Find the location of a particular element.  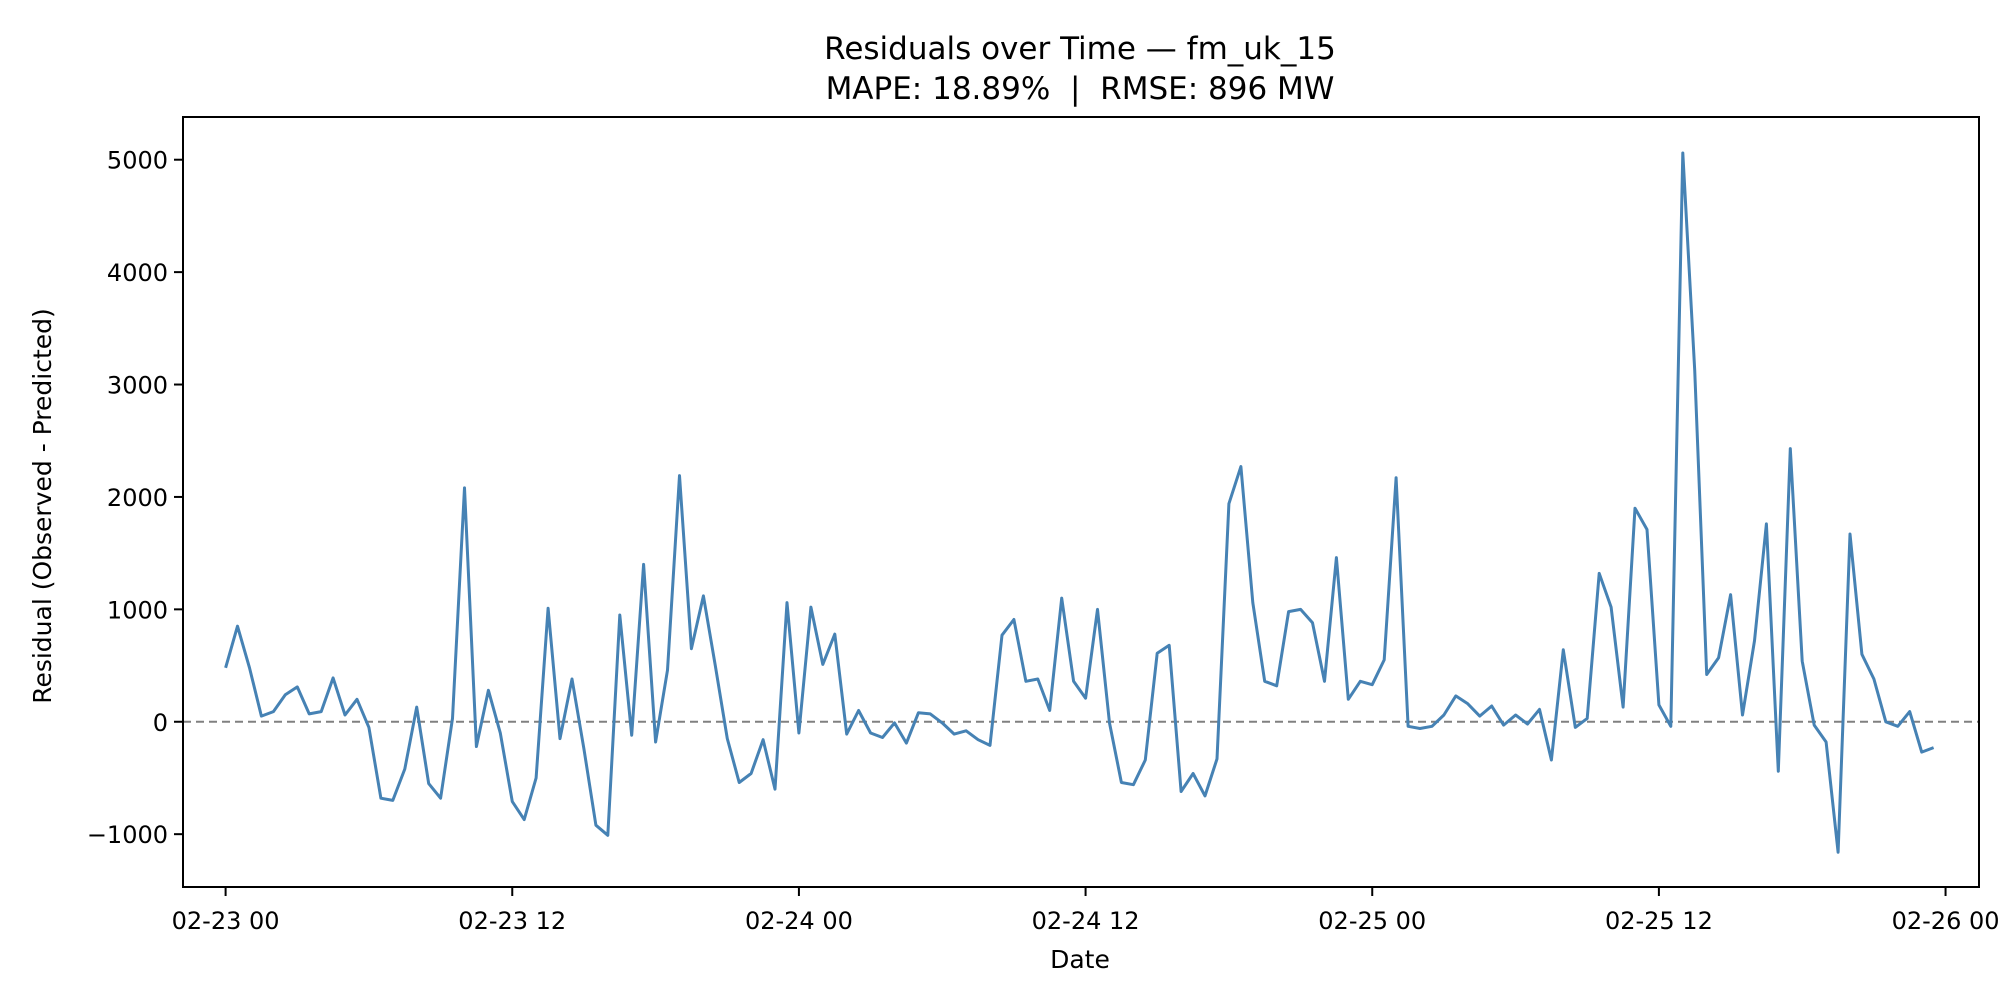

y-tick-label: 0 is located at coordinates (160, 723).